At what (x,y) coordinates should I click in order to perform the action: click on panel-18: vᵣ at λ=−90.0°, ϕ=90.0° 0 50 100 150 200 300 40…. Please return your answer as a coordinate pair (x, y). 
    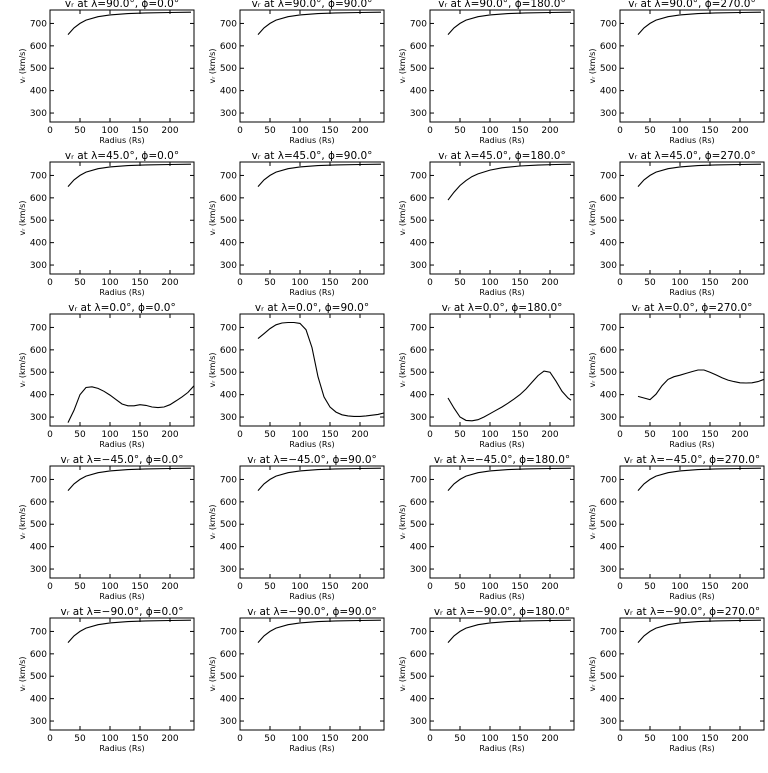
    Looking at the image, I should click on (296, 679).